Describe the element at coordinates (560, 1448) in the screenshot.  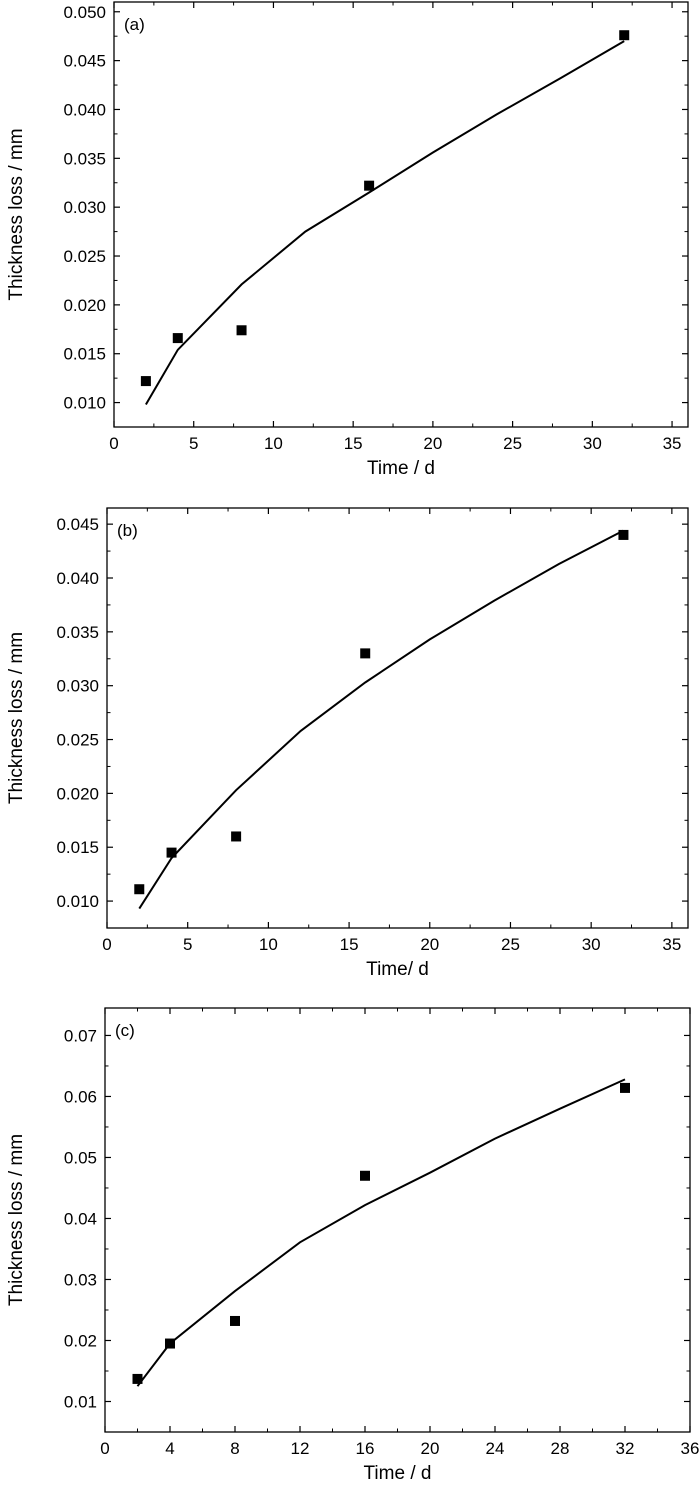
I see `x-tick-label: 28` at that location.